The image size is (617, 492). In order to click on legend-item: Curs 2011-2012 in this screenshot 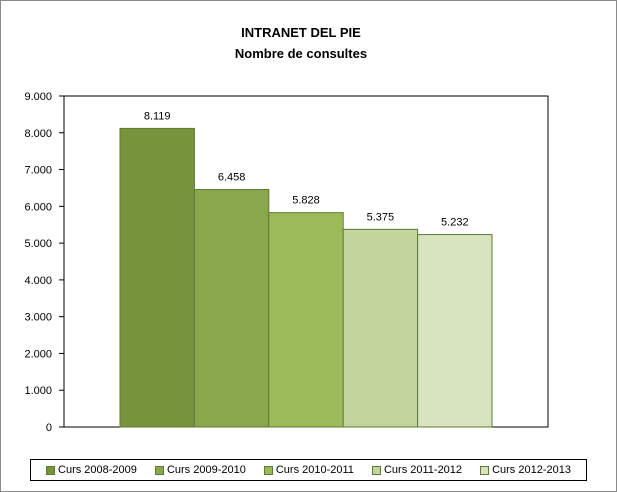, I will do `click(417, 470)`.